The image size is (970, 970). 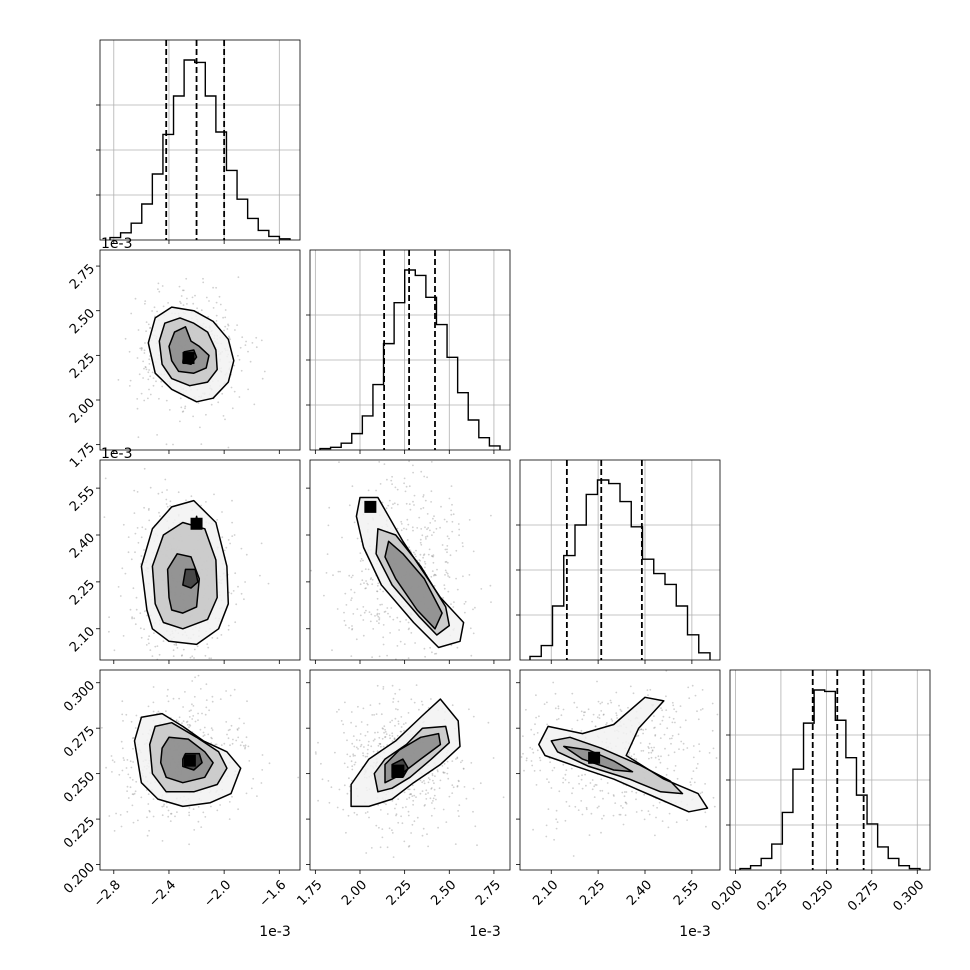 I want to click on histogram-step, so click(x=620, y=569).